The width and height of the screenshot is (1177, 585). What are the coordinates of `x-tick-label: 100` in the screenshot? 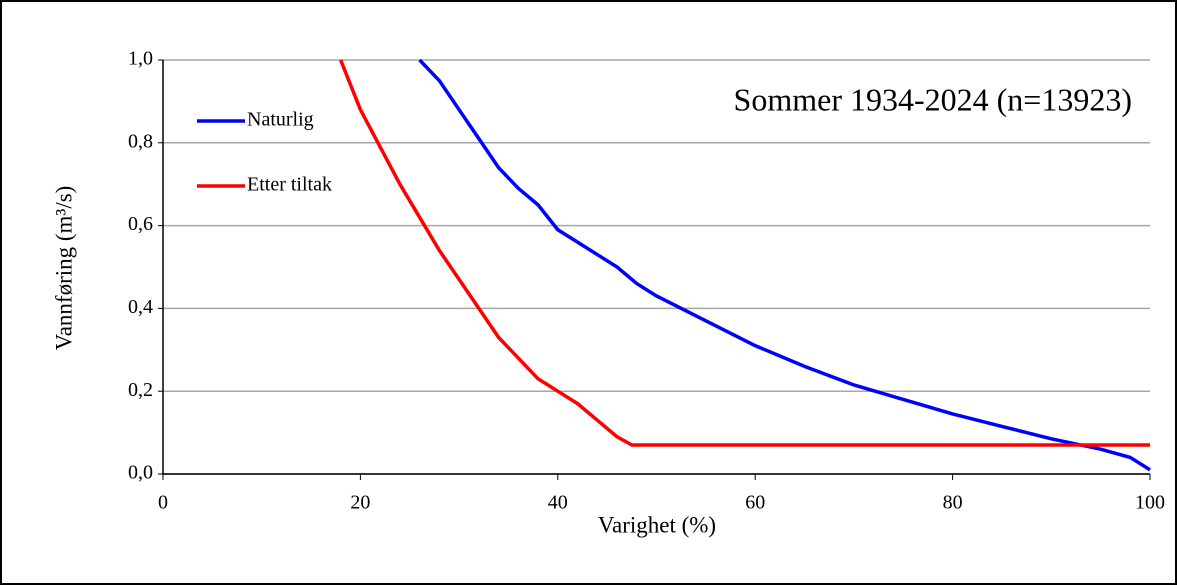 It's located at (1150, 503).